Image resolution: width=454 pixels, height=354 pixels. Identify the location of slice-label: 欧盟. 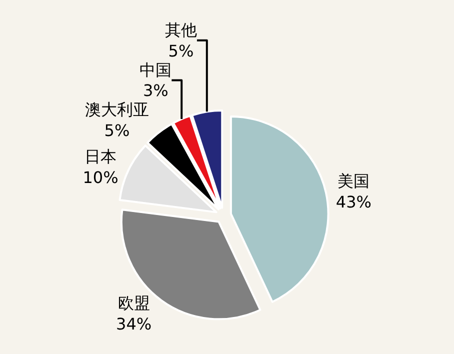
(134, 303).